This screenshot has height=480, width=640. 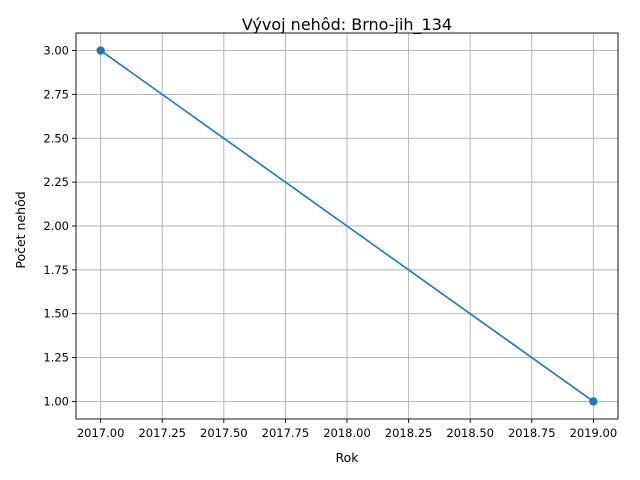 What do you see at coordinates (20, 229) in the screenshot?
I see `y-axis-label: Počet nehôd` at bounding box center [20, 229].